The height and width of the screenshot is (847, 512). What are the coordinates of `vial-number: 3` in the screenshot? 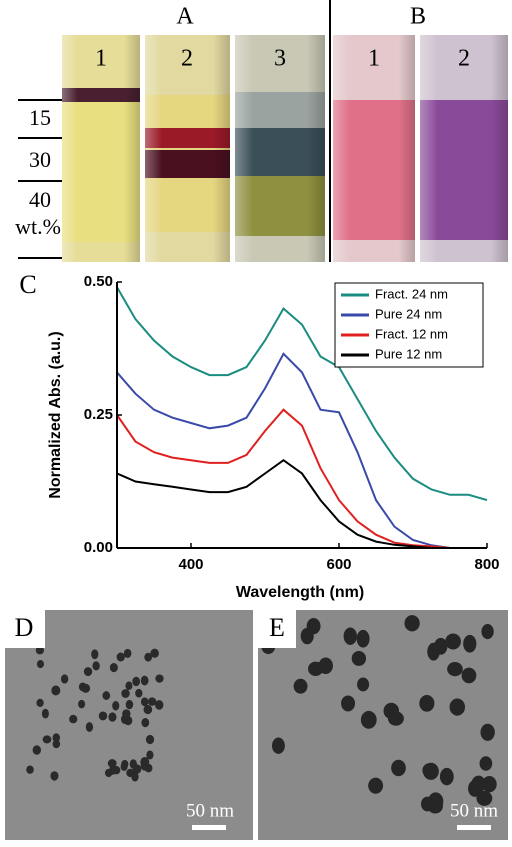 It's located at (280, 59).